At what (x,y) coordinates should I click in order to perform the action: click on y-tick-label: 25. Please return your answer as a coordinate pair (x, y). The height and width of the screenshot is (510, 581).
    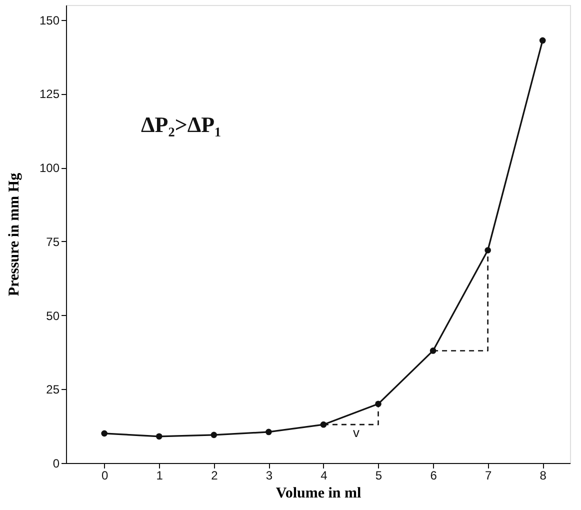
    Looking at the image, I should click on (53, 389).